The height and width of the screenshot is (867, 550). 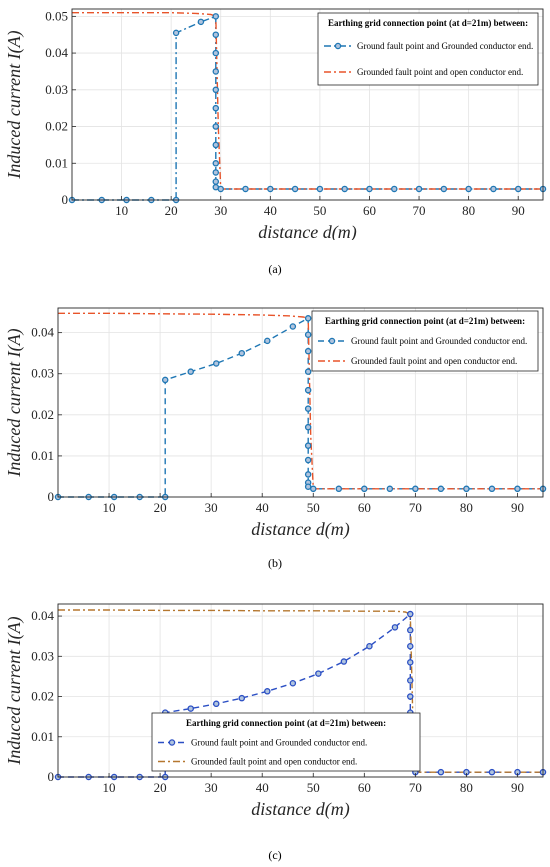 I want to click on y-tick-label: 0.02, so click(x=56, y=126).